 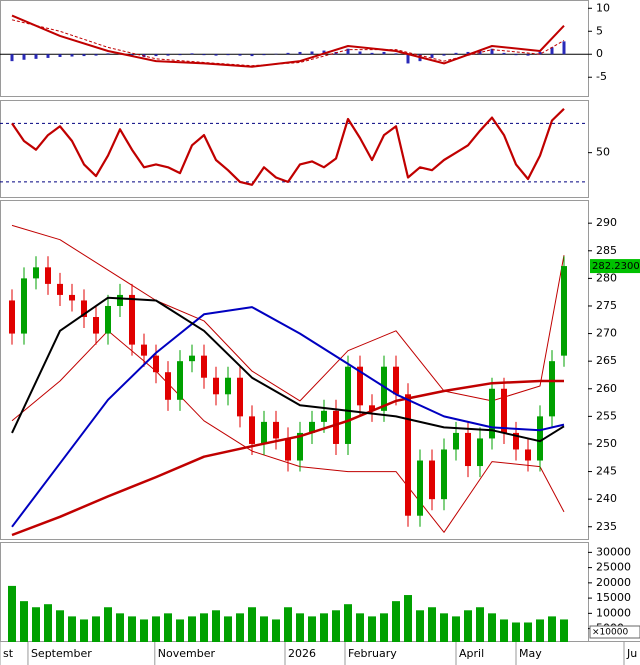 What do you see at coordinates (606, 360) in the screenshot?
I see `y-tick-label: 265` at bounding box center [606, 360].